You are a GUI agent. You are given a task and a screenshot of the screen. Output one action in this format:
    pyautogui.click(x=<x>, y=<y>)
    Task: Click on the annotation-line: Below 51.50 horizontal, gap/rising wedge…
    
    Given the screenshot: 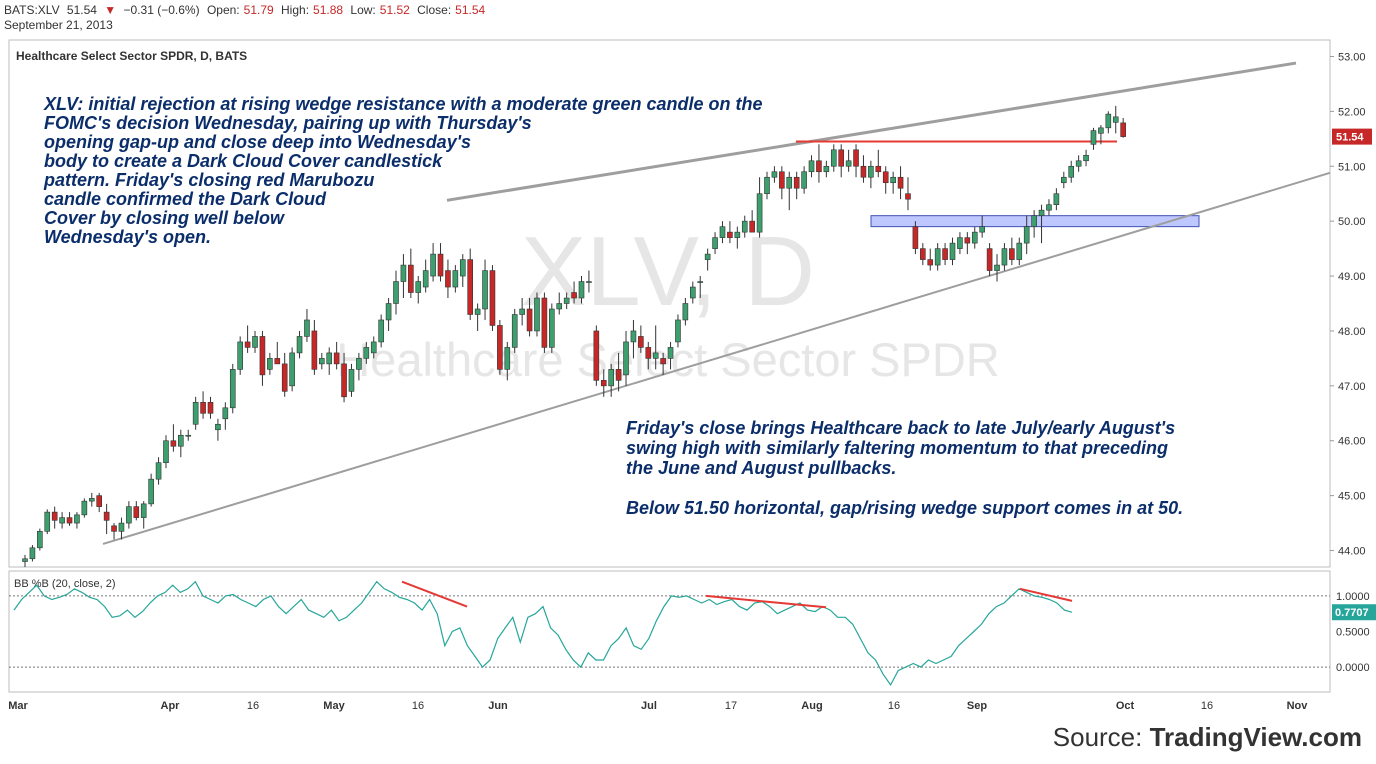 What is the action you would take?
    pyautogui.click(x=904, y=508)
    